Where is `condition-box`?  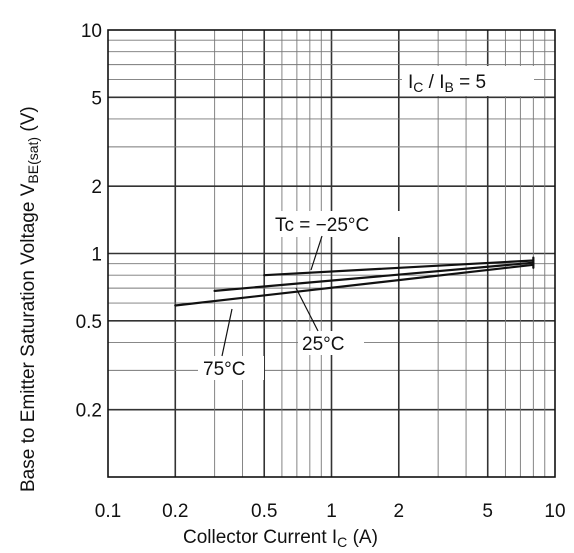
condition-box is located at coordinates (468, 81).